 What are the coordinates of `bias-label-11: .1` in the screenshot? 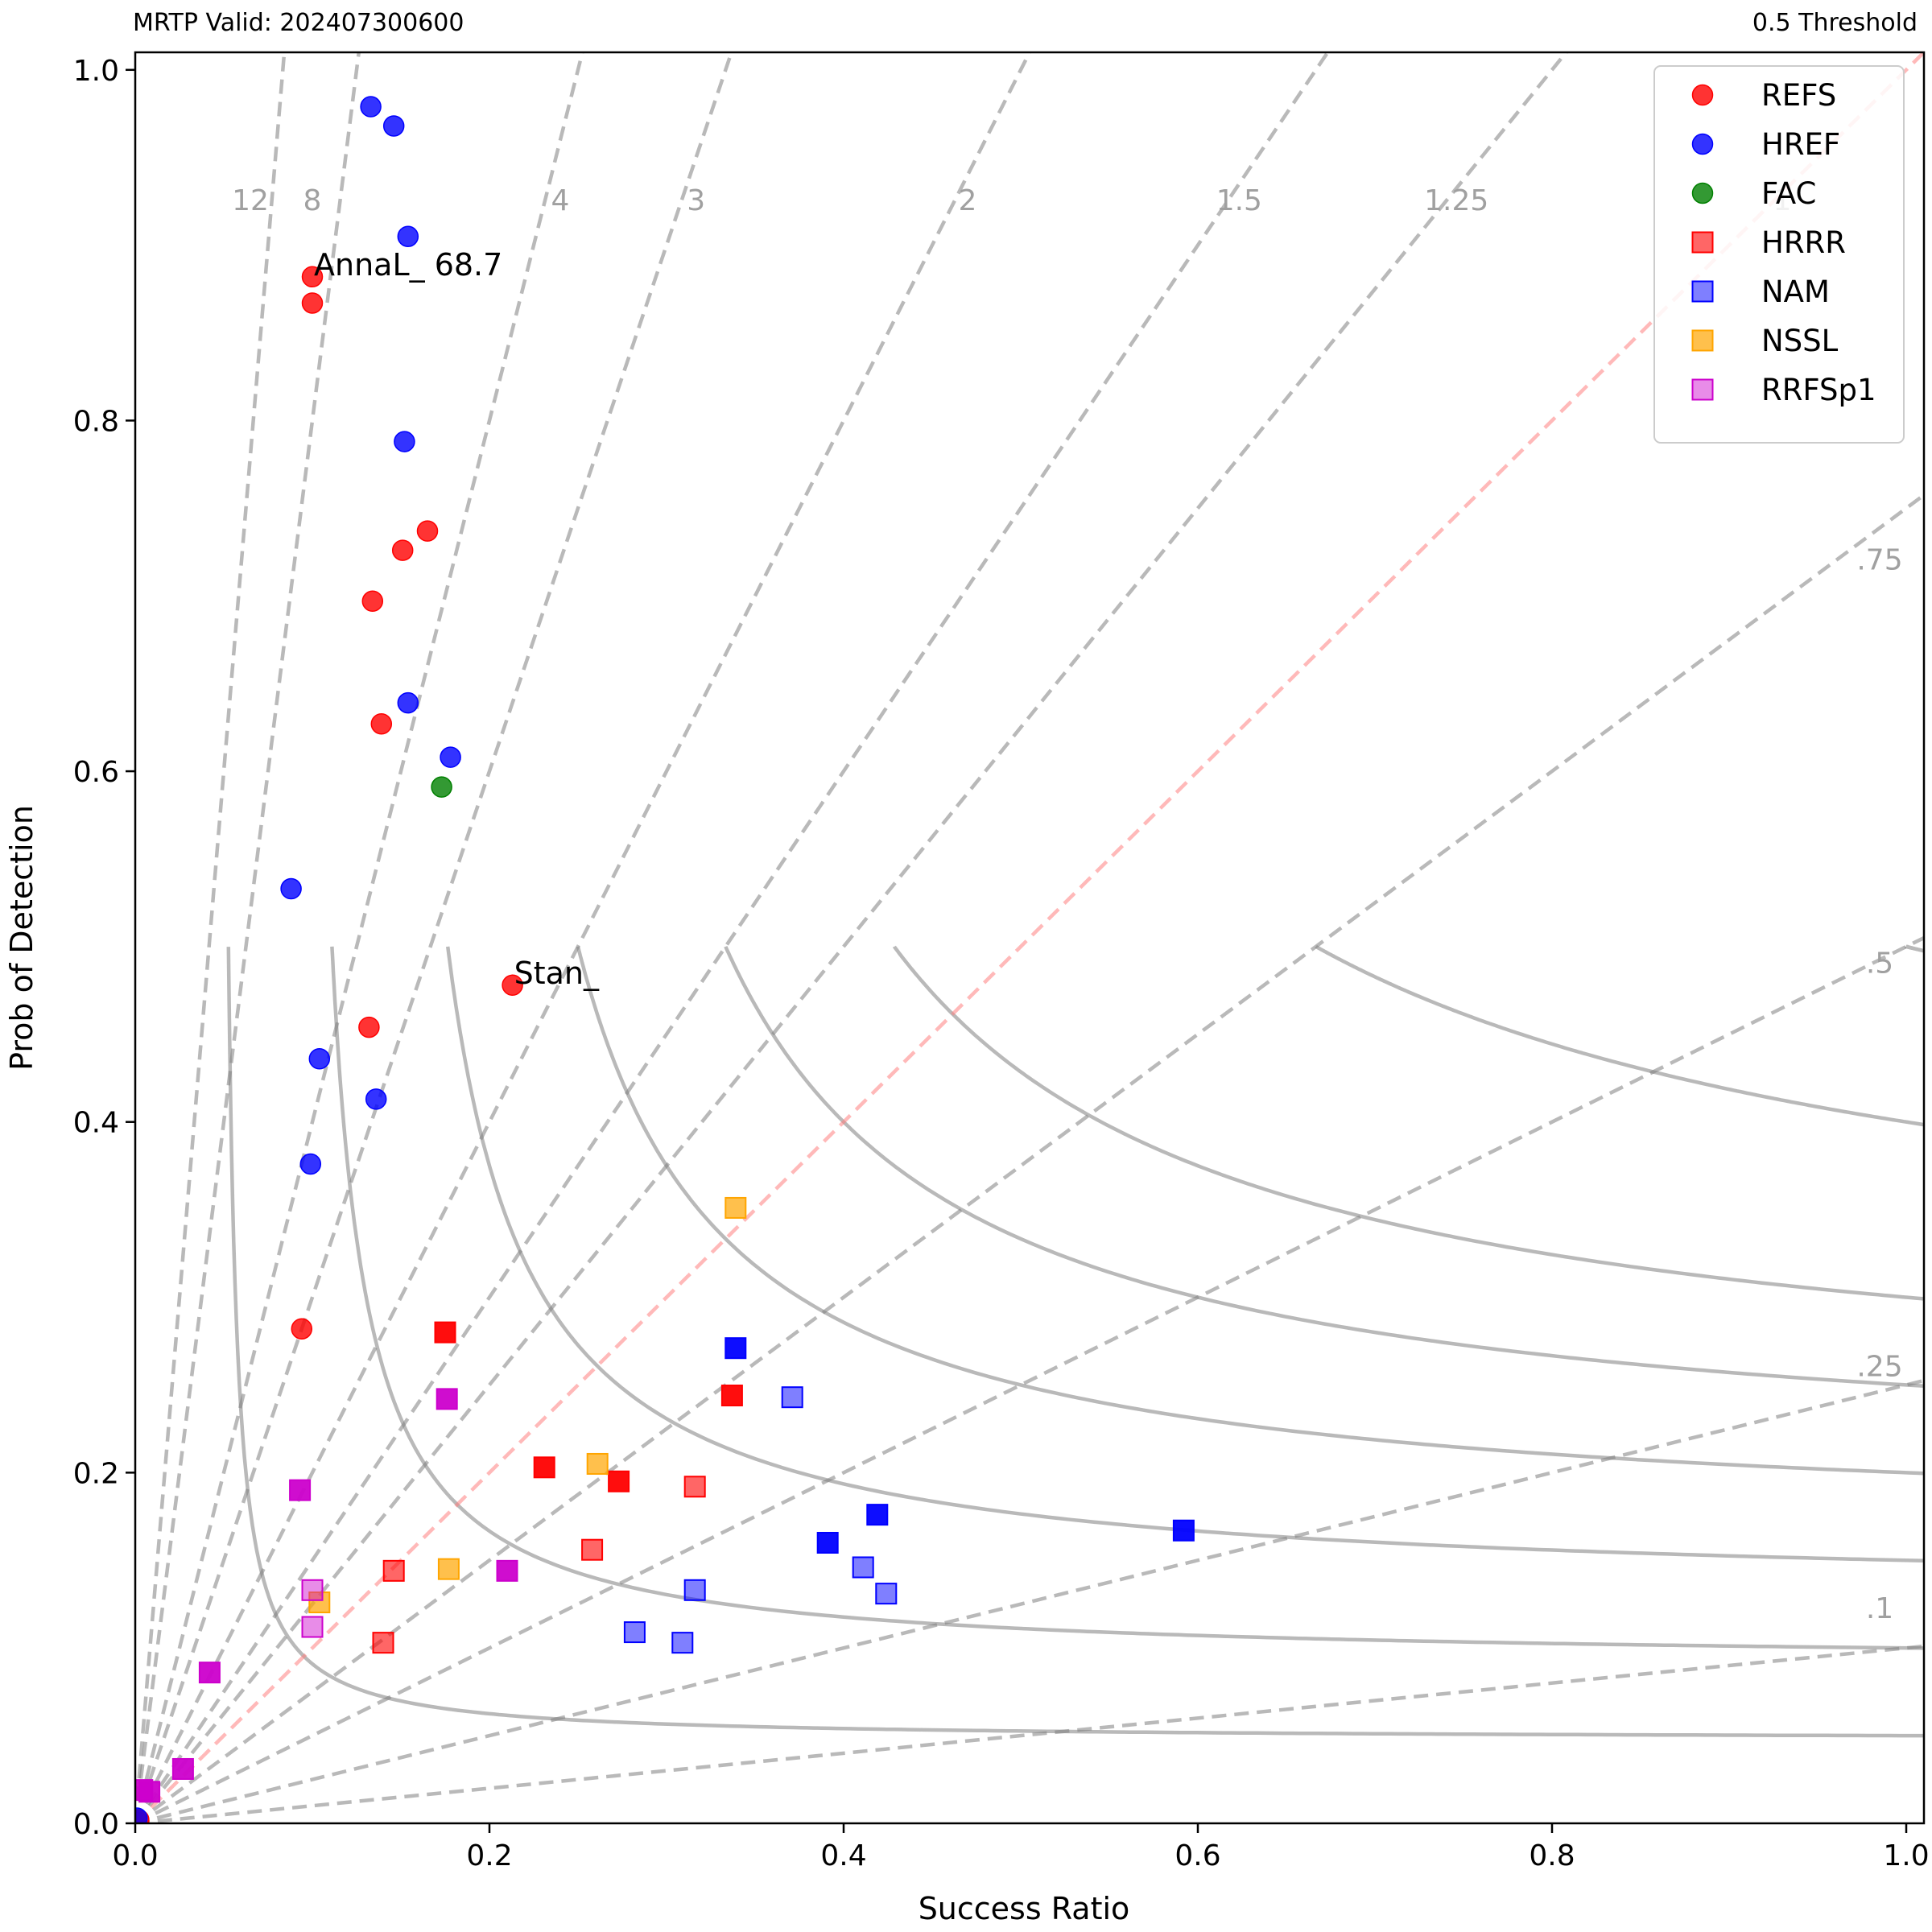 It's located at (1879, 1608).